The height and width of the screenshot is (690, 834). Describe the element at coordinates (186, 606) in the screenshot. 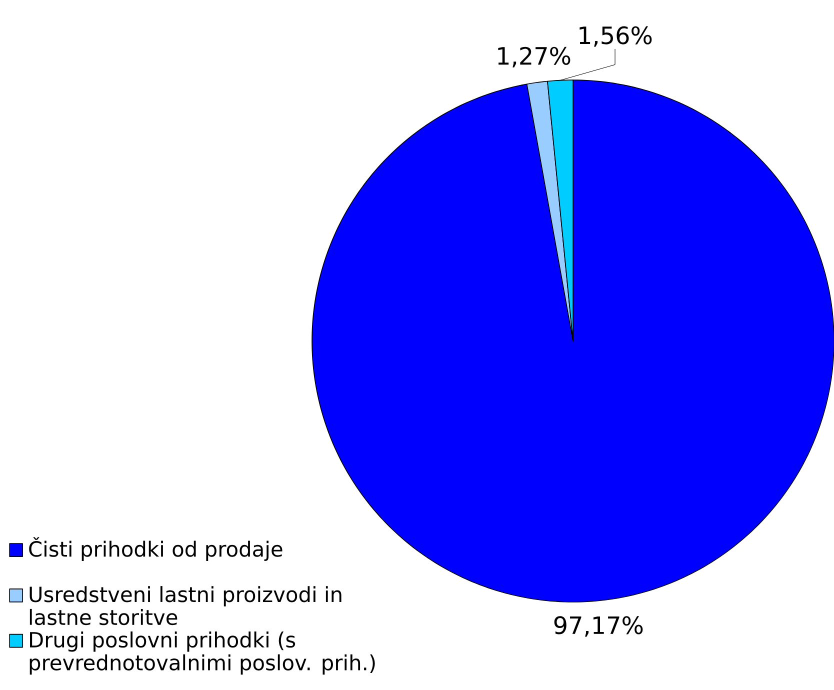

I see `legend-label: Usredstveni lastni proizvodi in lastne storitve` at that location.